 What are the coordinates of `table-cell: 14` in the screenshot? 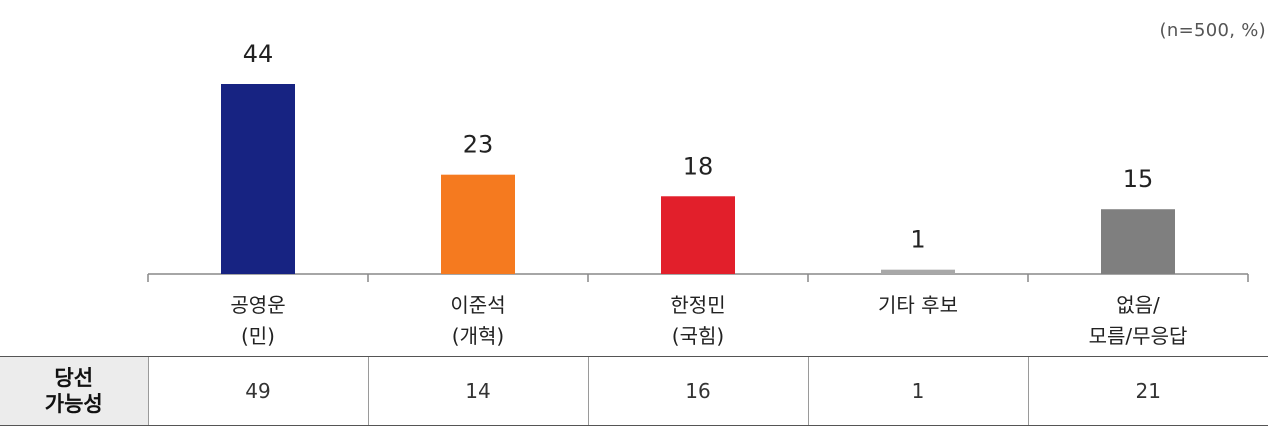 It's located at (477, 391).